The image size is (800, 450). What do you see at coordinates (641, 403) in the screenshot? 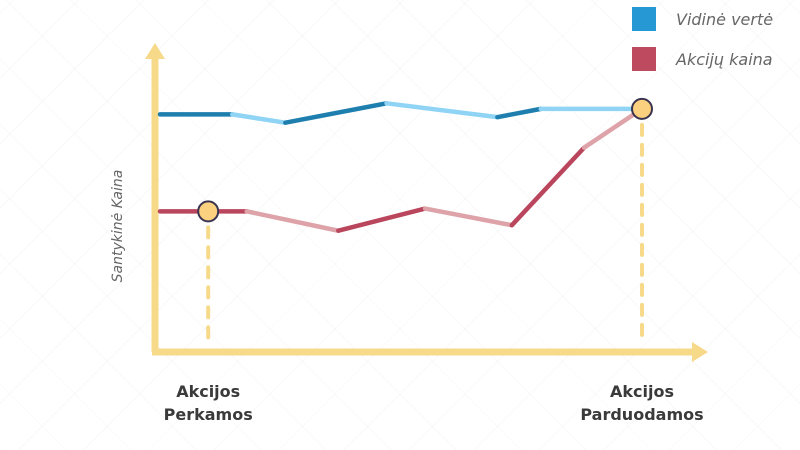
I see `sell-marker-label: Akcijos Parduodamos` at bounding box center [641, 403].